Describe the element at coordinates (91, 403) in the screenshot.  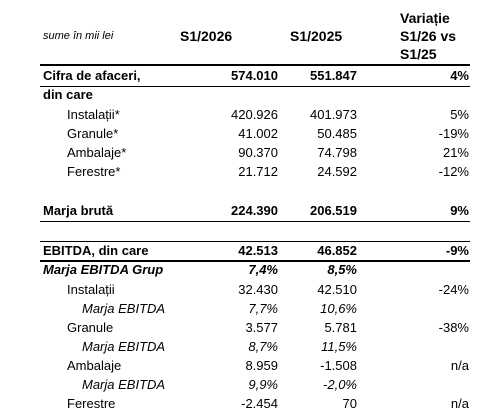
I see `row-label: Ferestre` at that location.